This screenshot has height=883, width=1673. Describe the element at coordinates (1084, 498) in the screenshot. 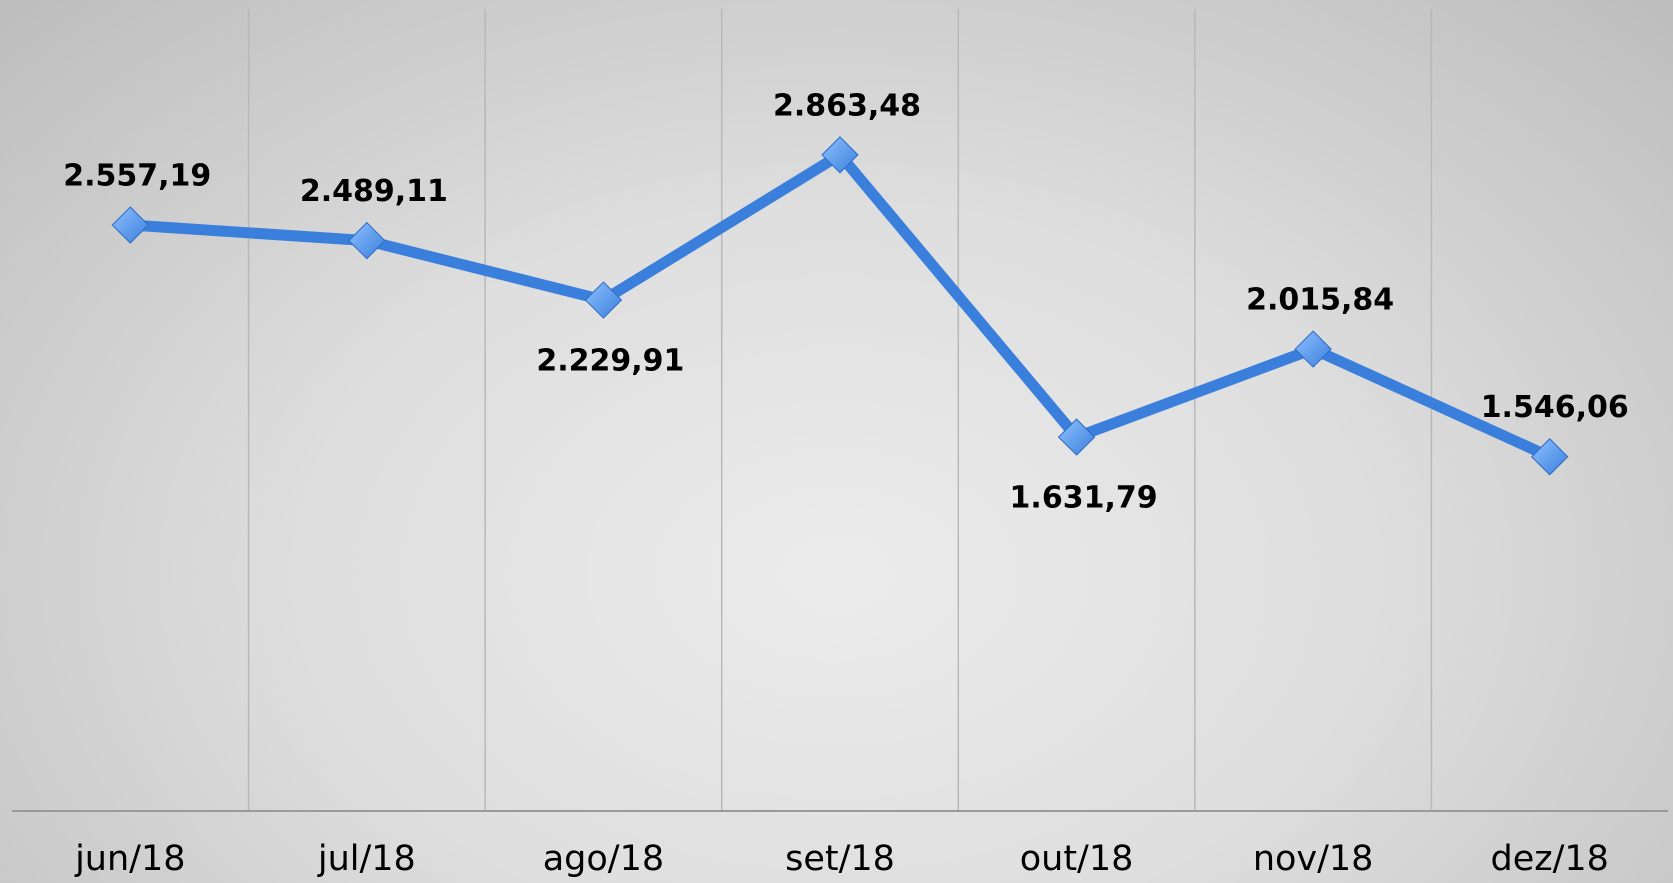

I see `data-label: 1.631,79` at that location.